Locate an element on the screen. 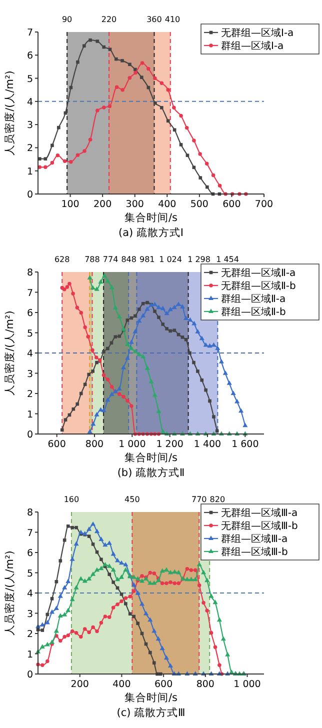 The height and width of the screenshot is (728, 322). ref-line-label: 450 is located at coordinates (132, 499).